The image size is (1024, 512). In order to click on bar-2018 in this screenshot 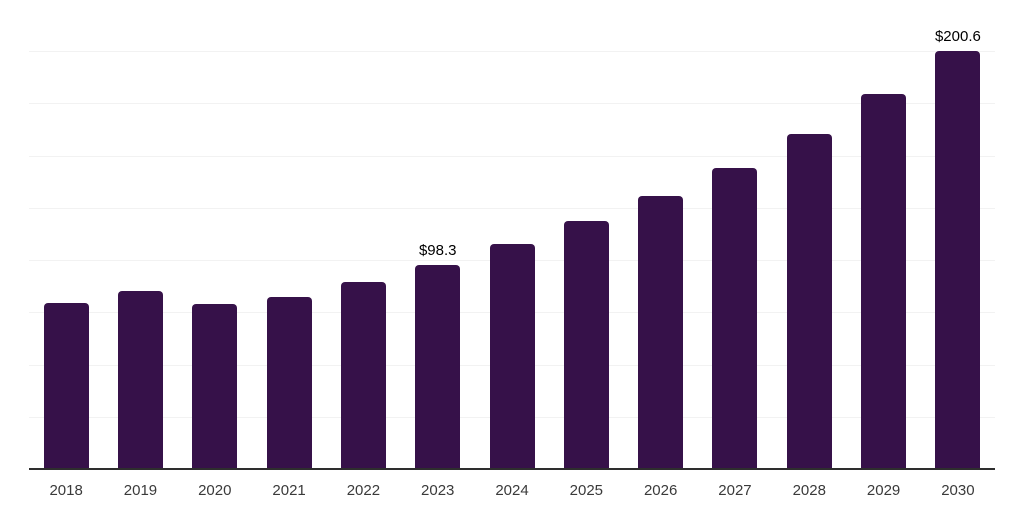, I will do `click(66, 386)`.